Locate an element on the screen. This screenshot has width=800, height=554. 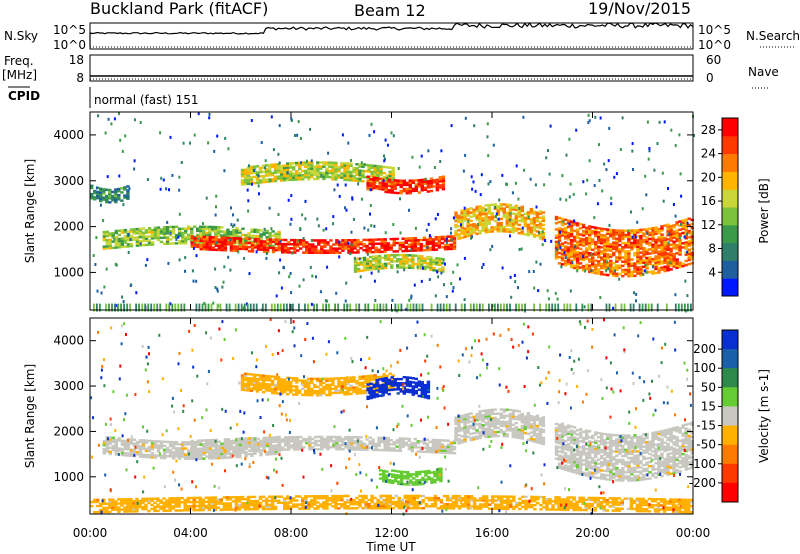
colorbar-tick-label: 12 is located at coordinates (708, 225).